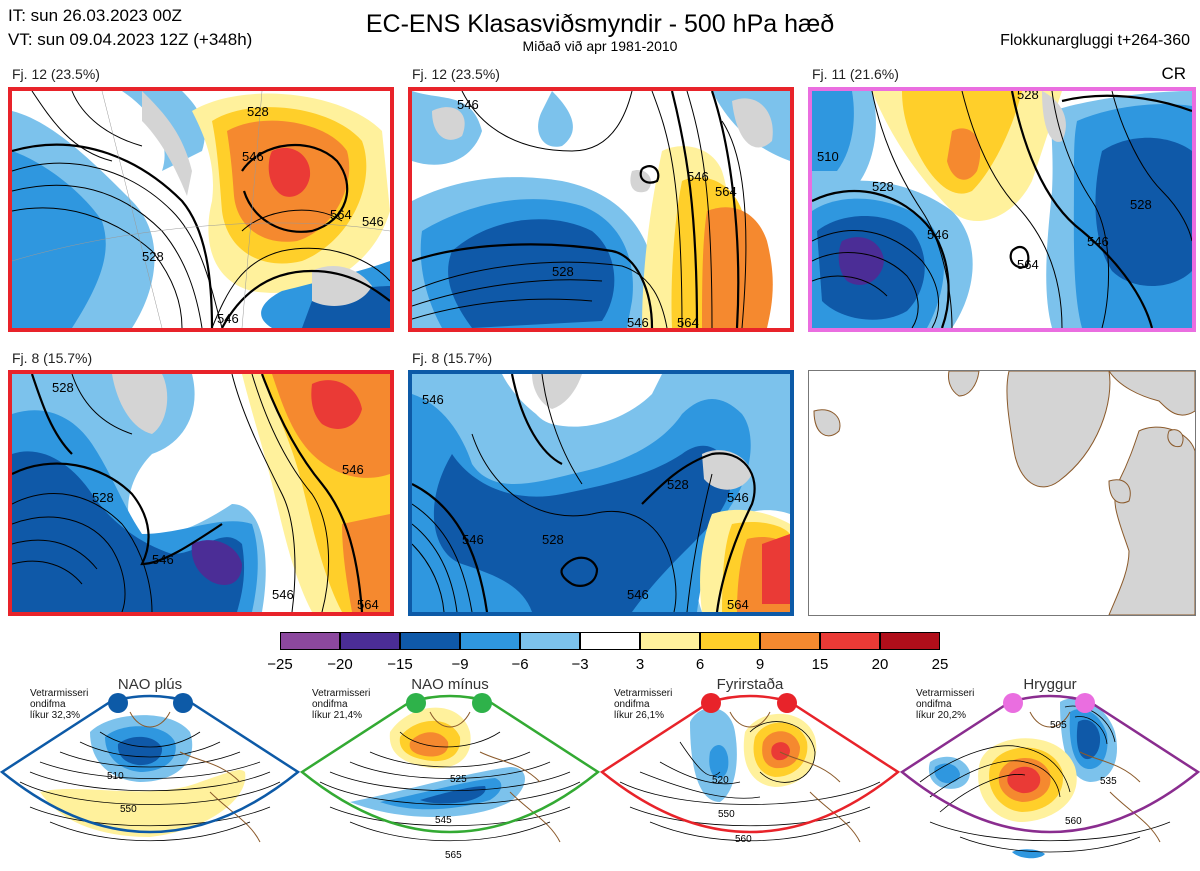  What do you see at coordinates (726, 814) in the screenshot?
I see `regime-contour-label: 550` at bounding box center [726, 814].